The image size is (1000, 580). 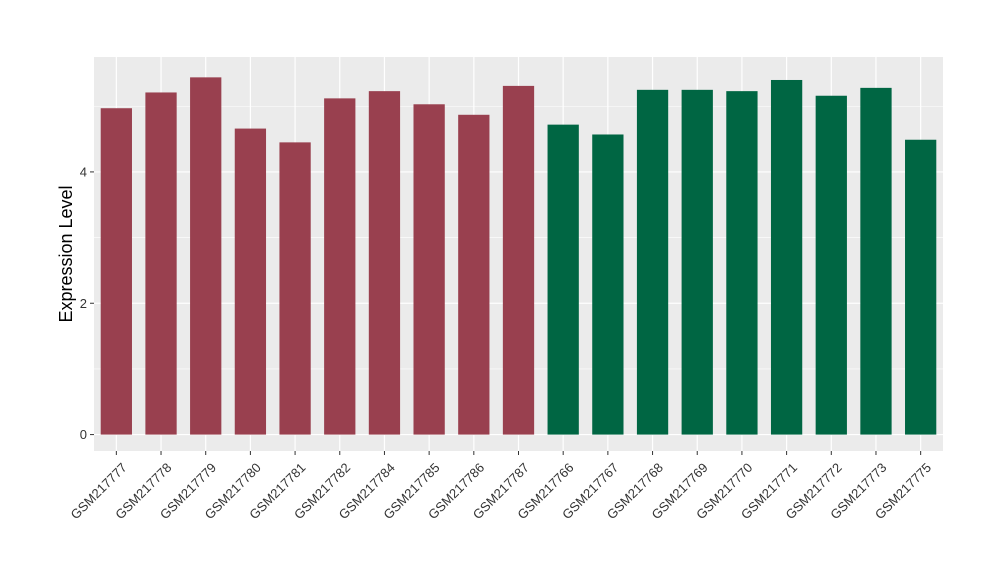 What do you see at coordinates (429, 269) in the screenshot?
I see `bar-GSM217785` at bounding box center [429, 269].